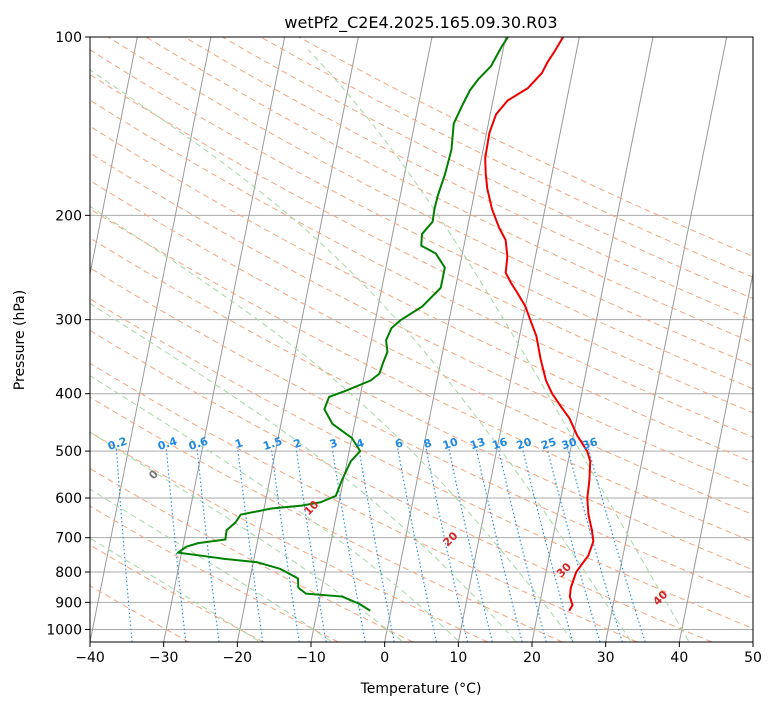  Describe the element at coordinates (164, 658) in the screenshot. I see `x-tick-label: −30` at that location.